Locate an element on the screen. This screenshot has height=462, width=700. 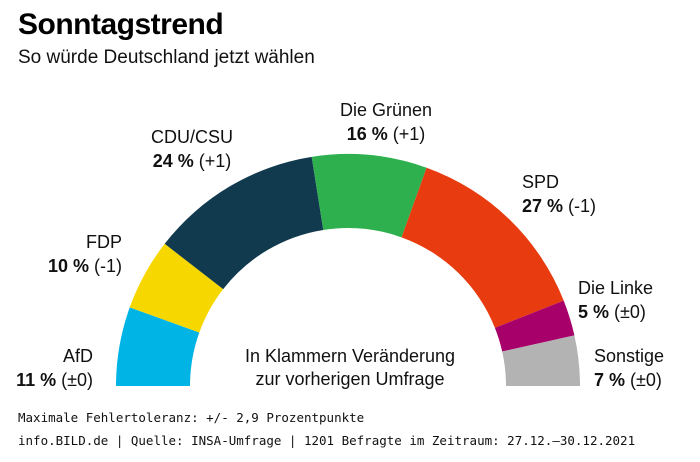
label-value-die-grünen: 16 % (+1) is located at coordinates (386, 134).